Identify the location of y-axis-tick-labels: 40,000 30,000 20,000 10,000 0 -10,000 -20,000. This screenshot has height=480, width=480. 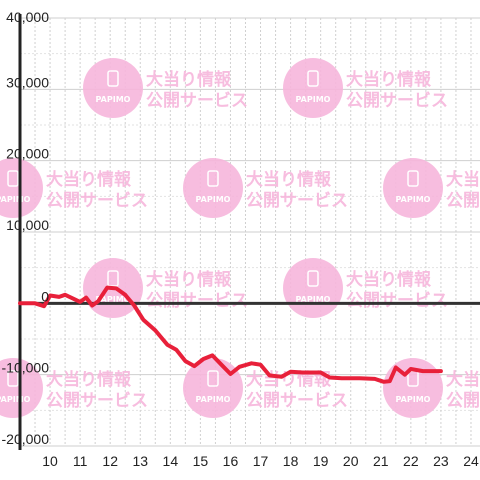
(26, 228).